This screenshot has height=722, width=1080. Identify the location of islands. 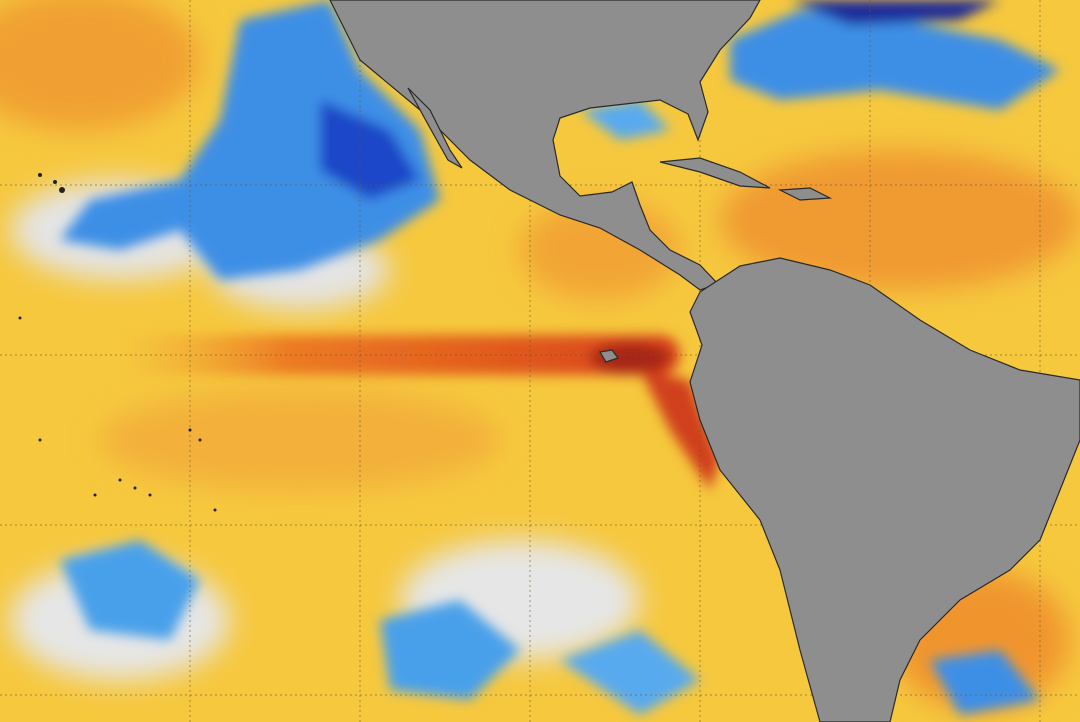
(117, 342).